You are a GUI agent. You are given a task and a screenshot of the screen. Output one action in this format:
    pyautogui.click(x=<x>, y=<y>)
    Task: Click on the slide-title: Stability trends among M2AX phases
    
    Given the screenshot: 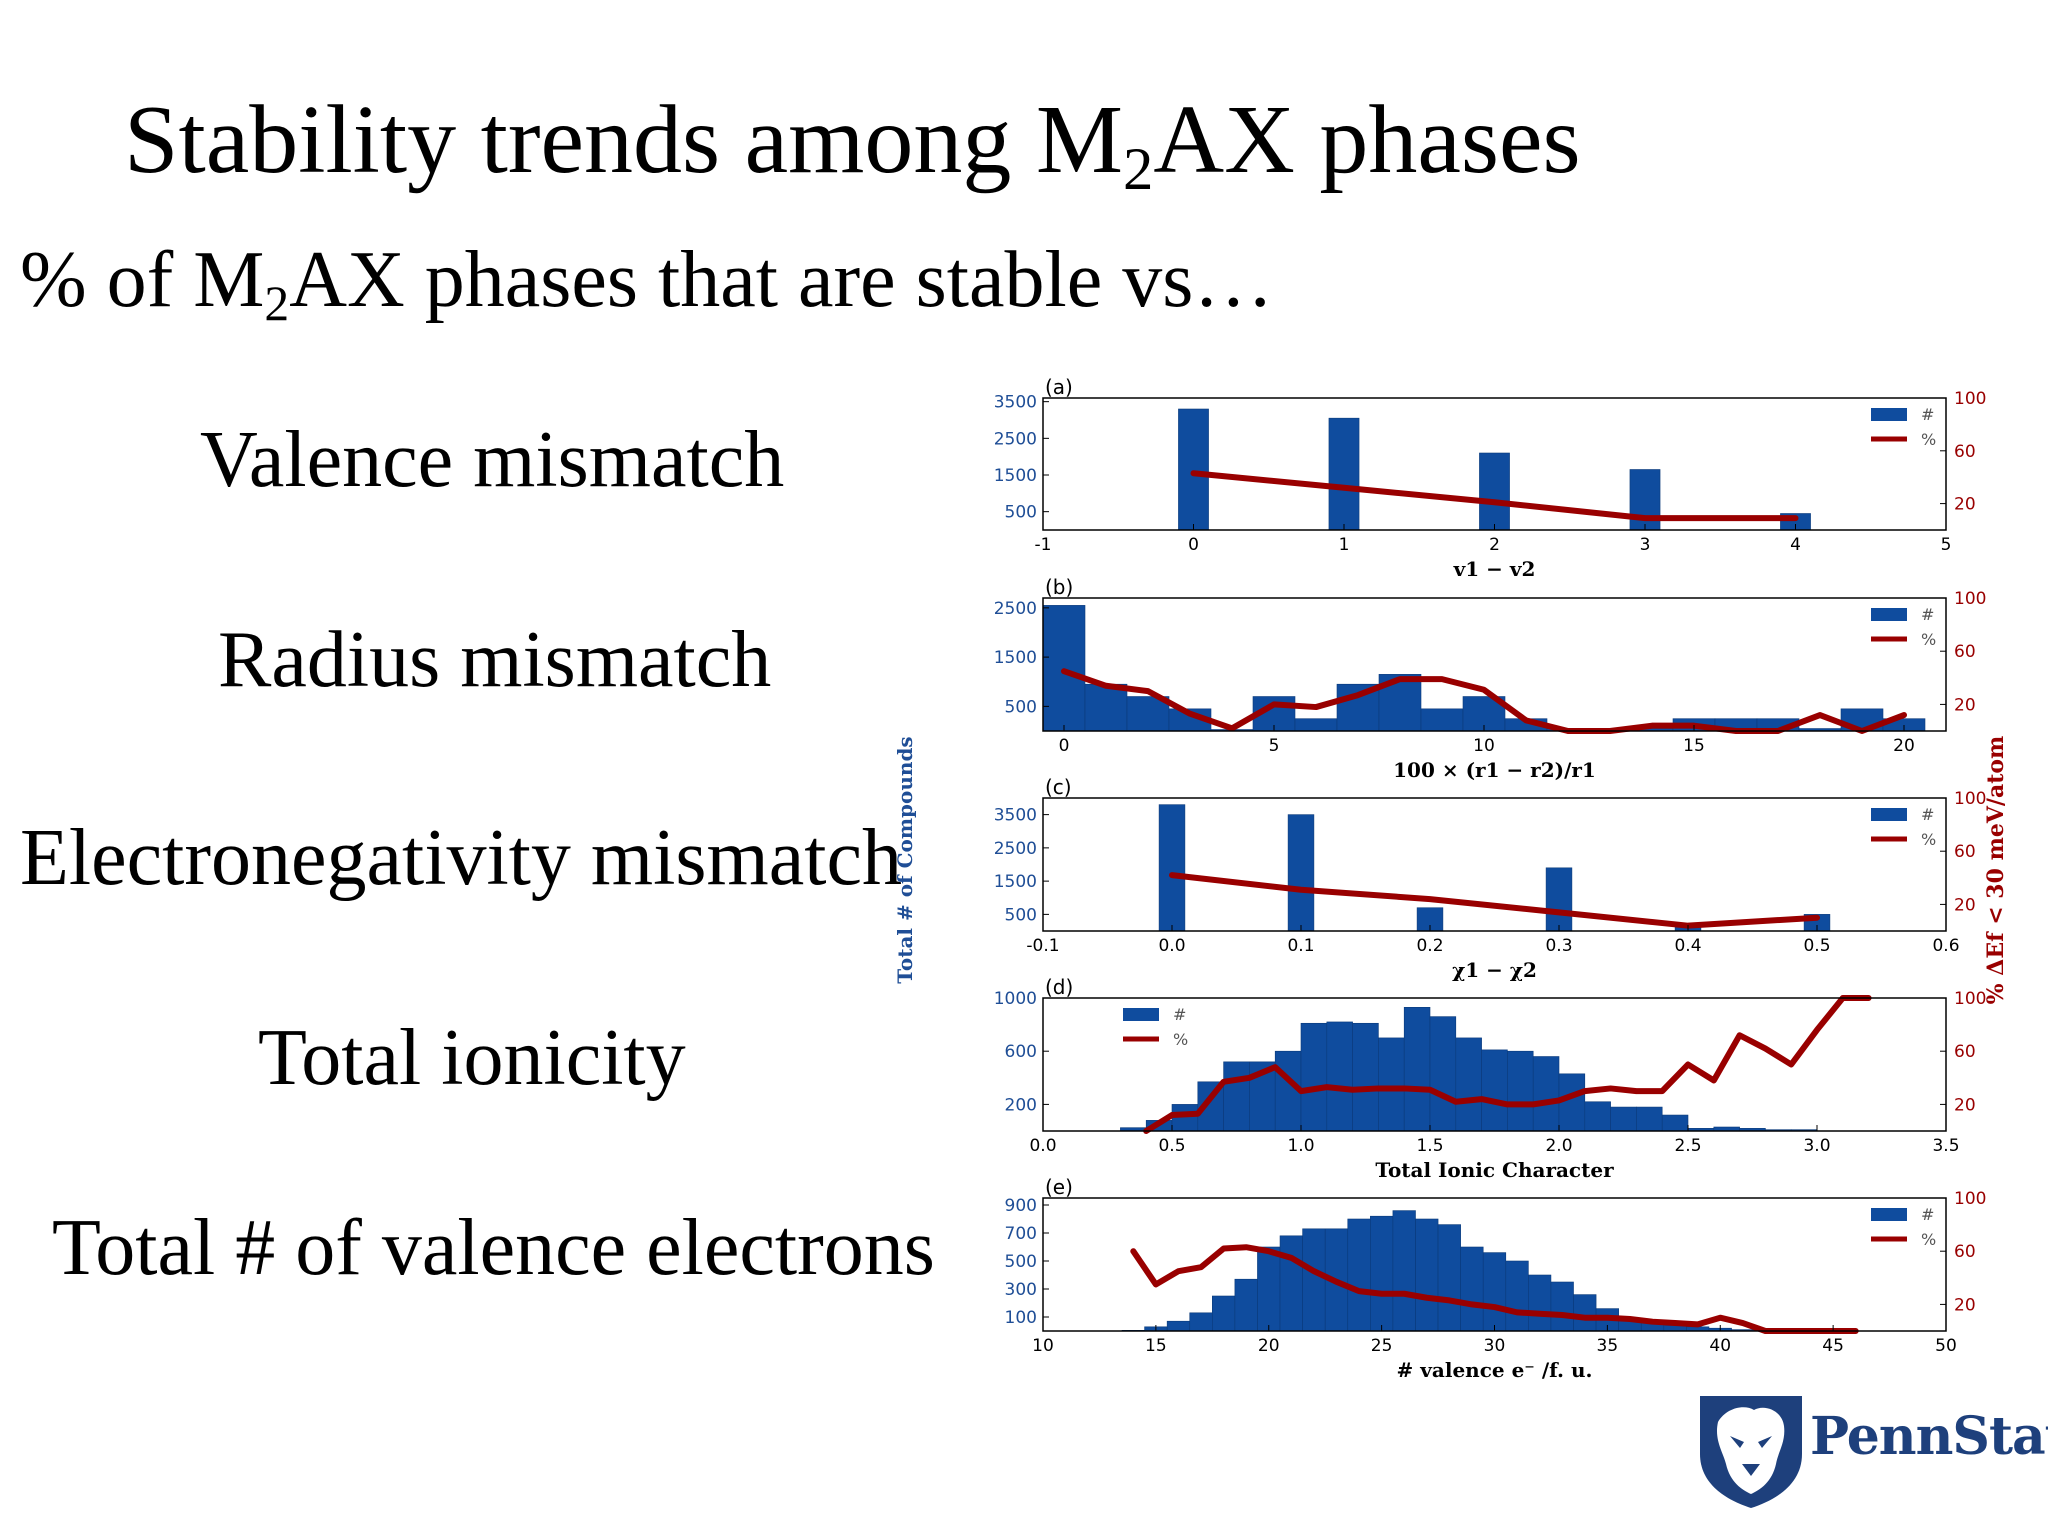 What is the action you would take?
    pyautogui.click(x=852, y=144)
    